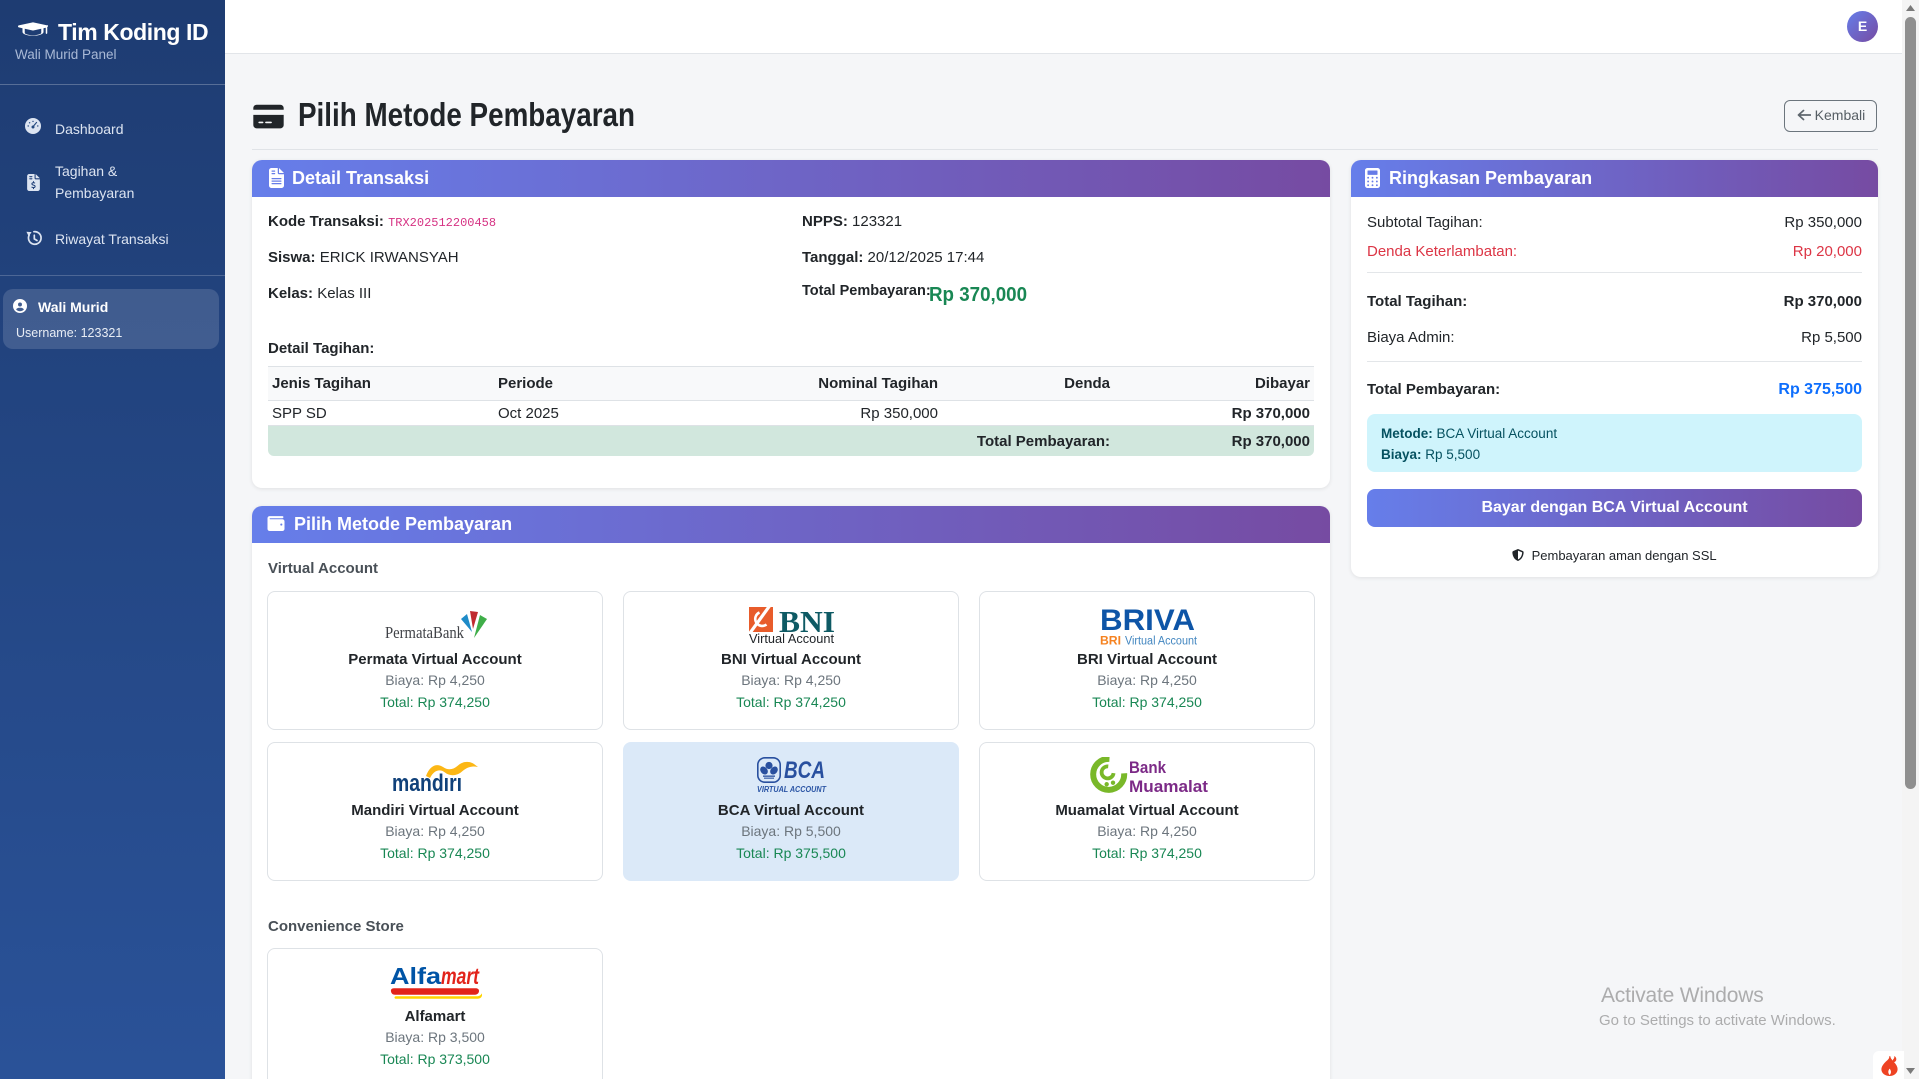  Describe the element at coordinates (415, 976) in the screenshot. I see `svg-text: Alfa` at that location.